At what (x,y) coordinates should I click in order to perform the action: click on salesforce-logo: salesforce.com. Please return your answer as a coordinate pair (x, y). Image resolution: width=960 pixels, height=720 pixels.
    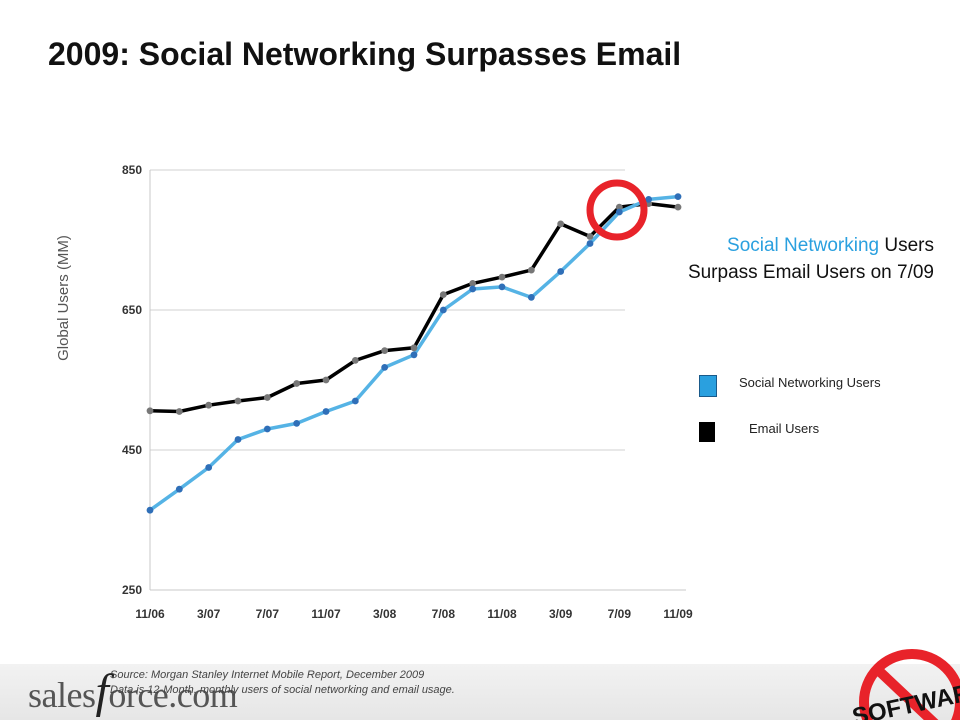
    Looking at the image, I should click on (133, 691).